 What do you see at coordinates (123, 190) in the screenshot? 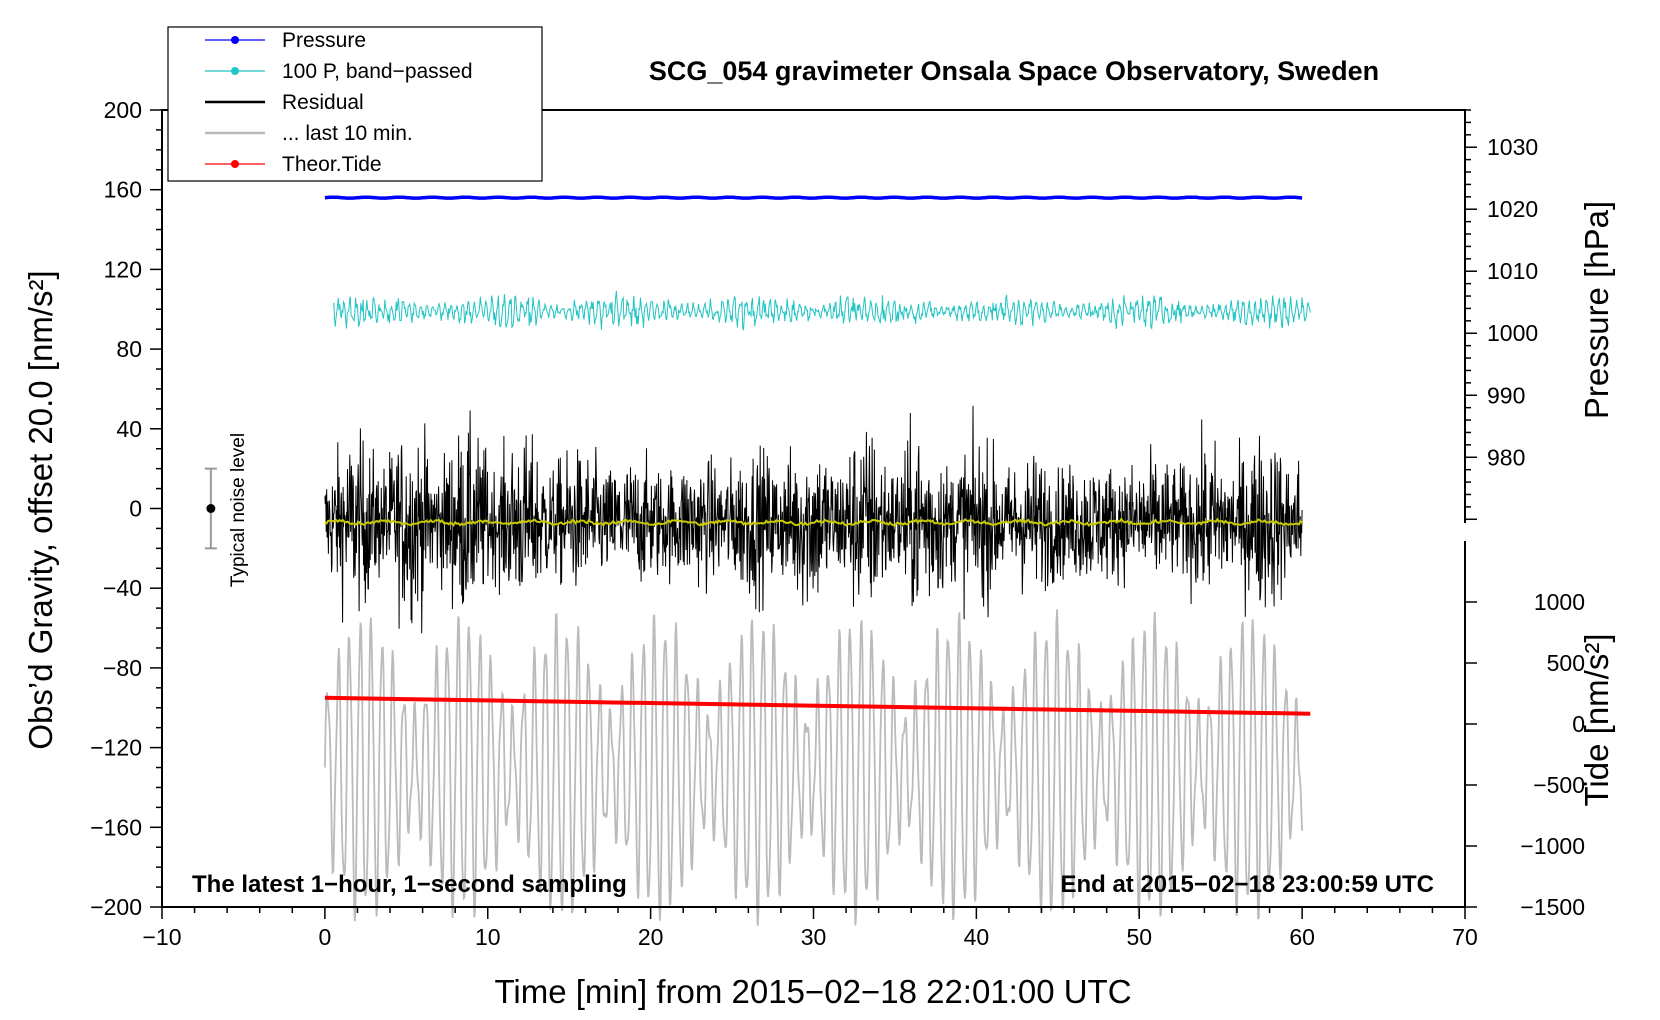
I see `y-tick-label: 160` at bounding box center [123, 190].